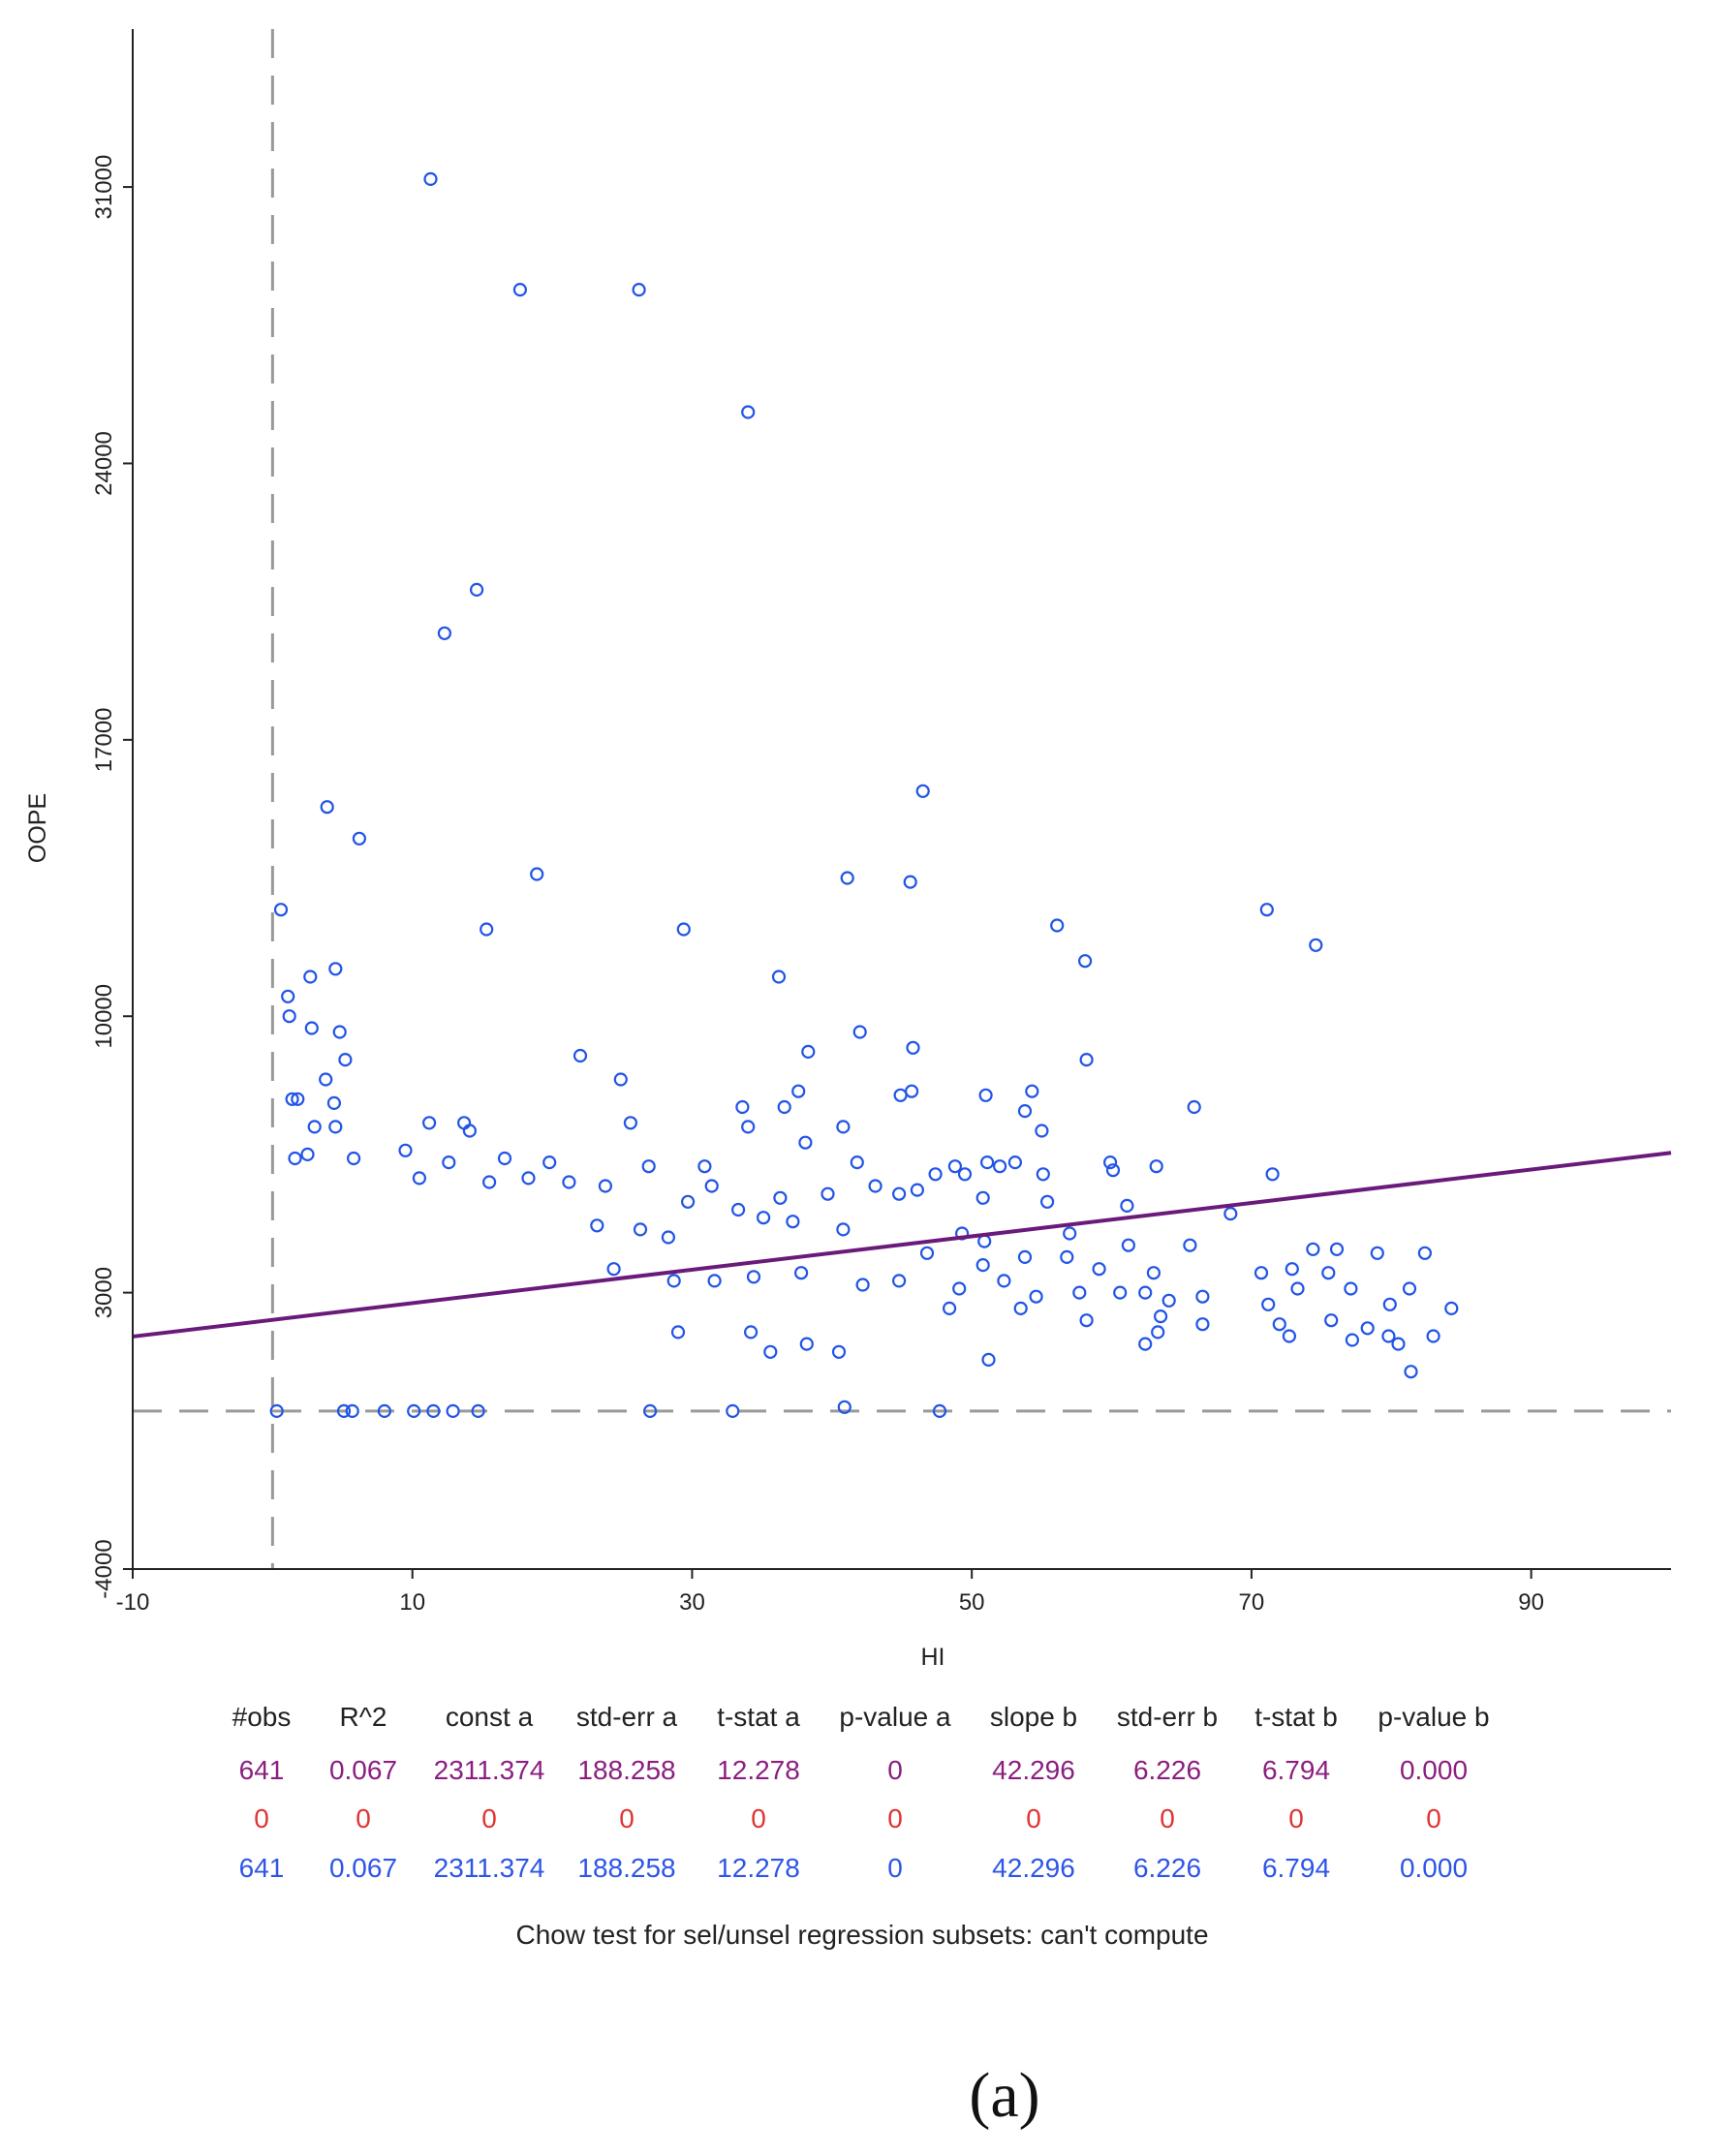  What do you see at coordinates (902, 1245) in the screenshot?
I see `regression-line` at bounding box center [902, 1245].